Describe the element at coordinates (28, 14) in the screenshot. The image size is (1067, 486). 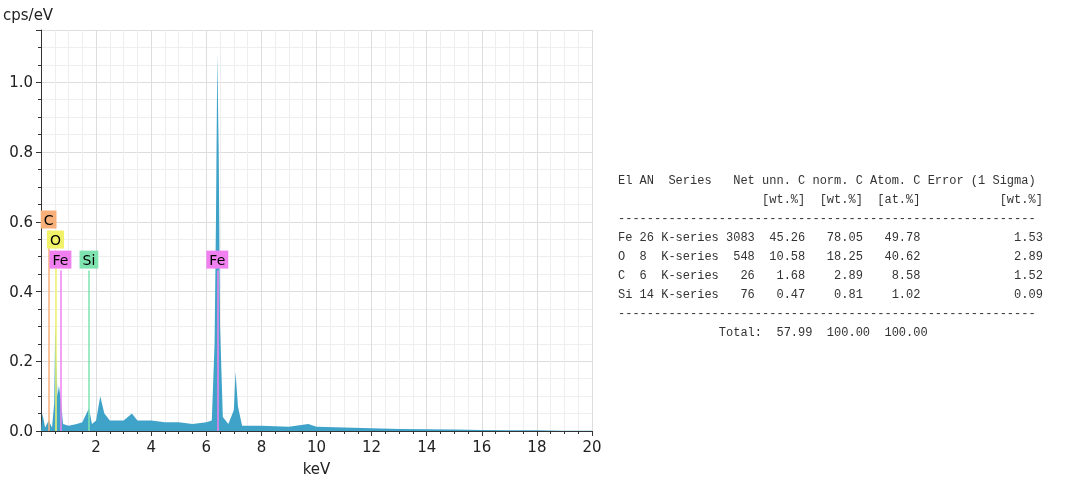
I see `y-axis-title: cps/eV` at that location.